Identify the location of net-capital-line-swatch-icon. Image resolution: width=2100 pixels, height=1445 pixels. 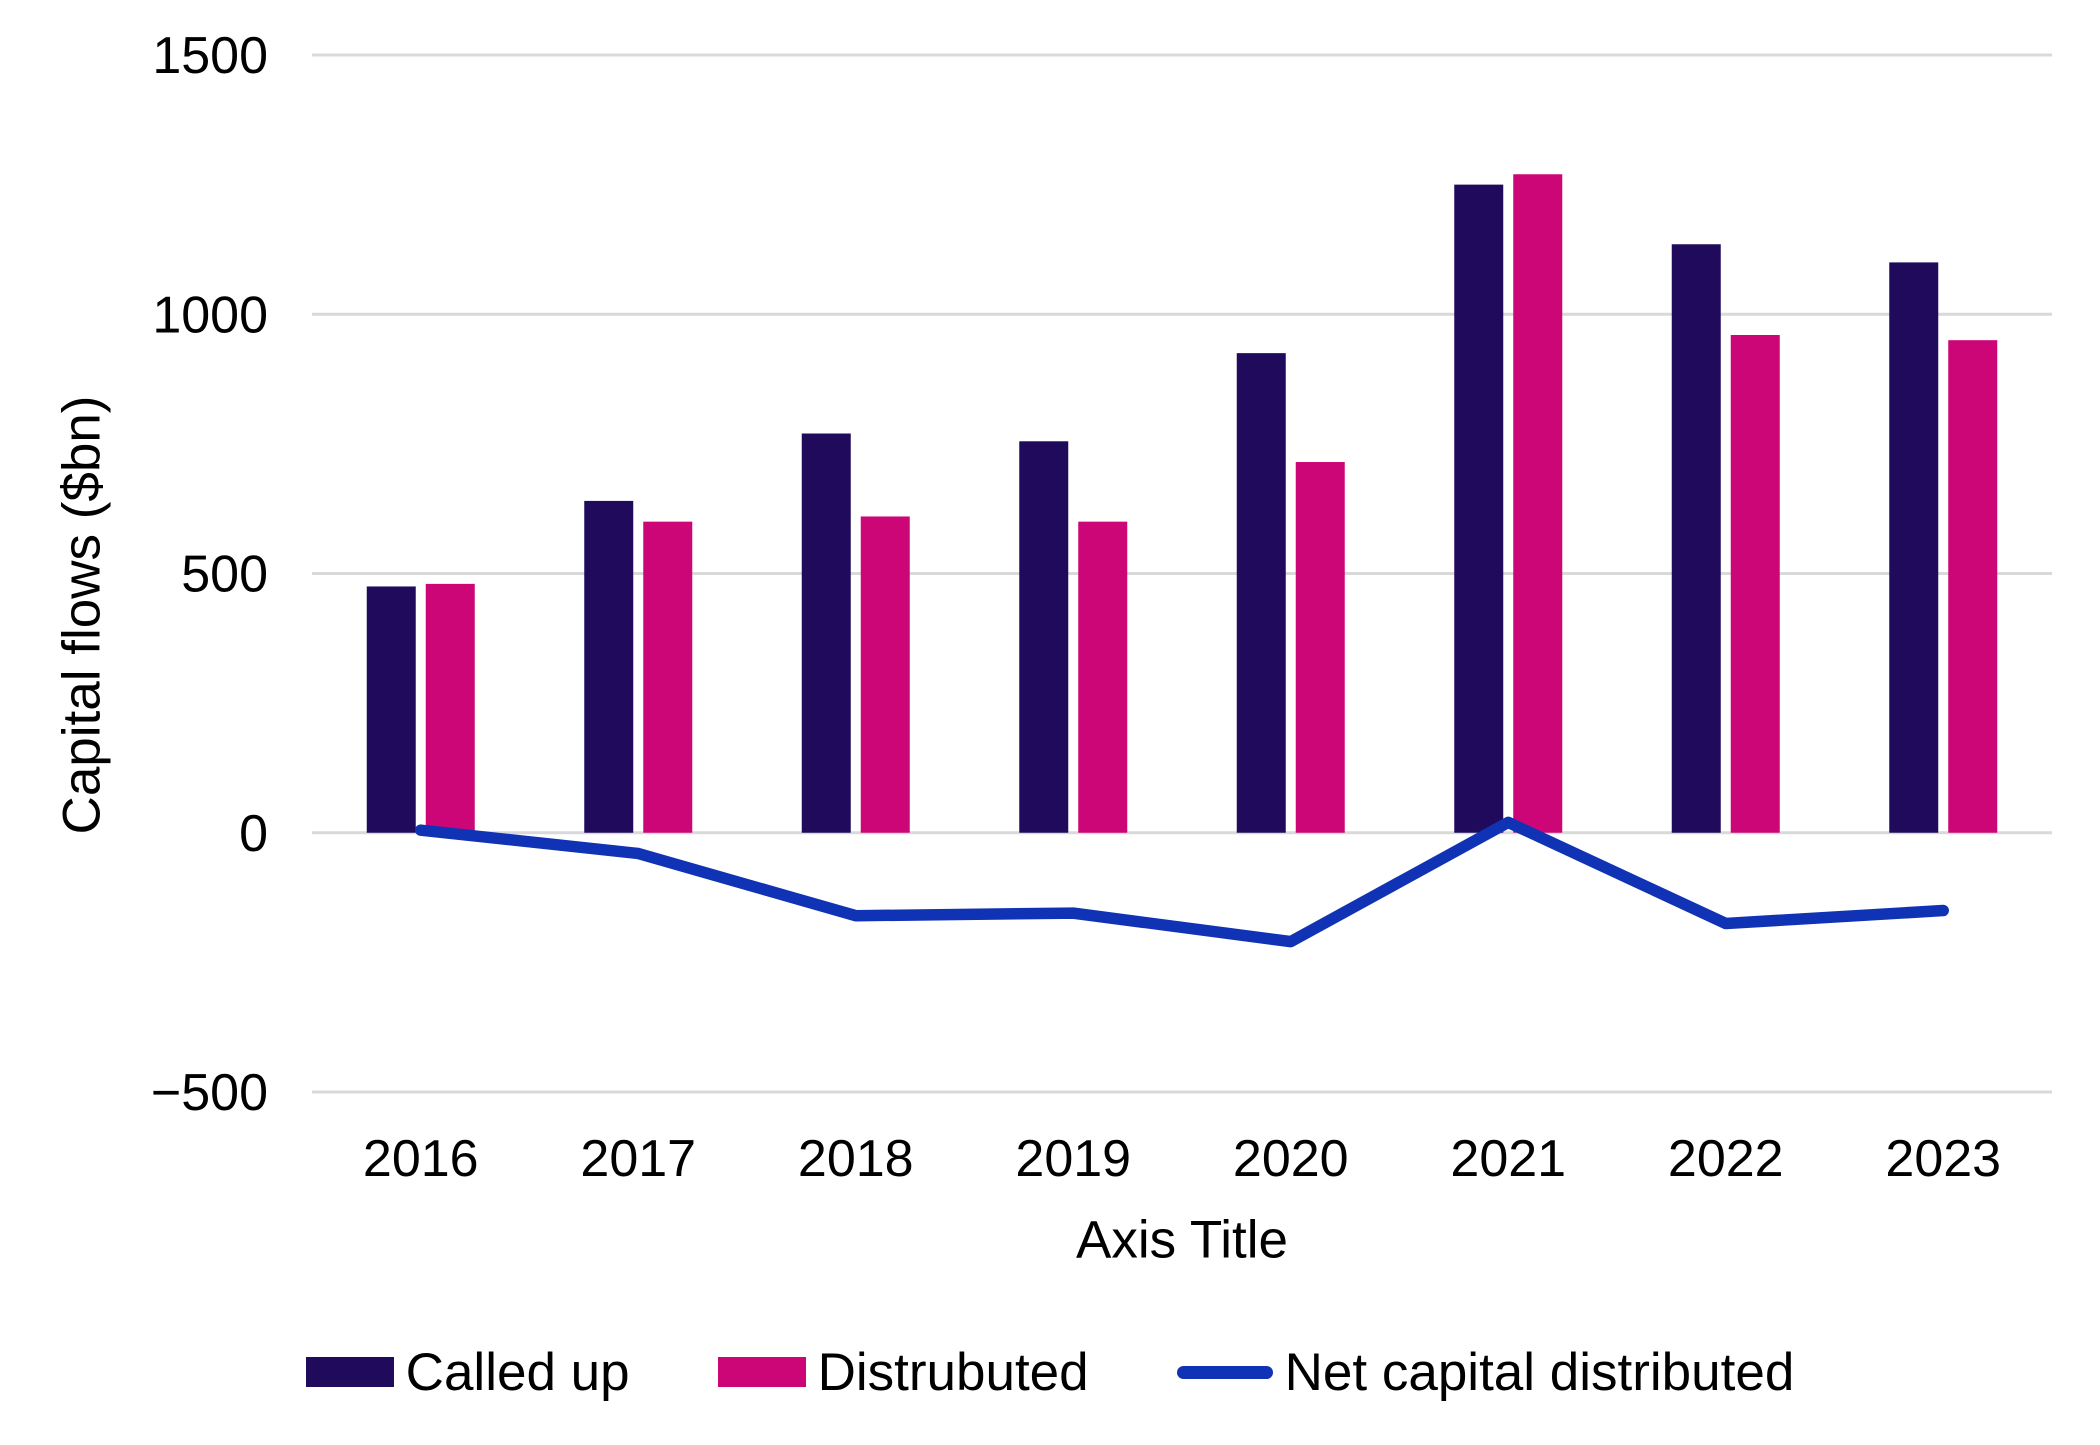
(1224, 1372).